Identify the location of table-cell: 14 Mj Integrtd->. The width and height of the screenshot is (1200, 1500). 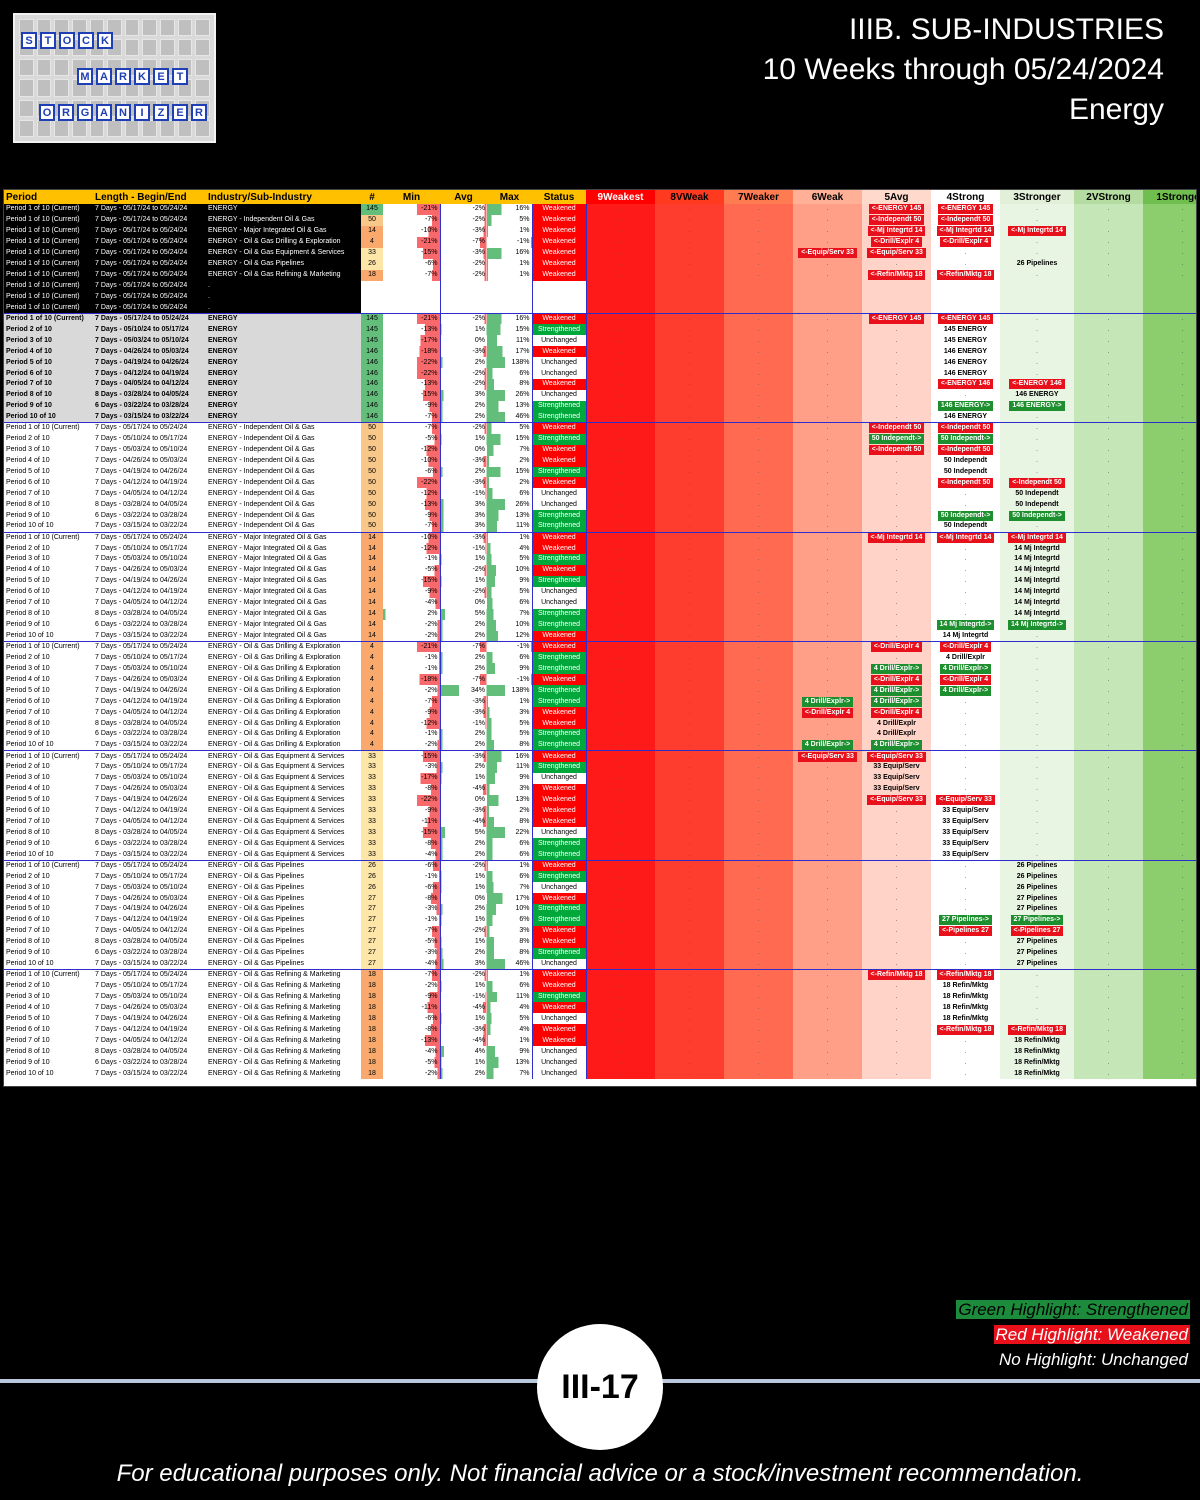
(965, 625).